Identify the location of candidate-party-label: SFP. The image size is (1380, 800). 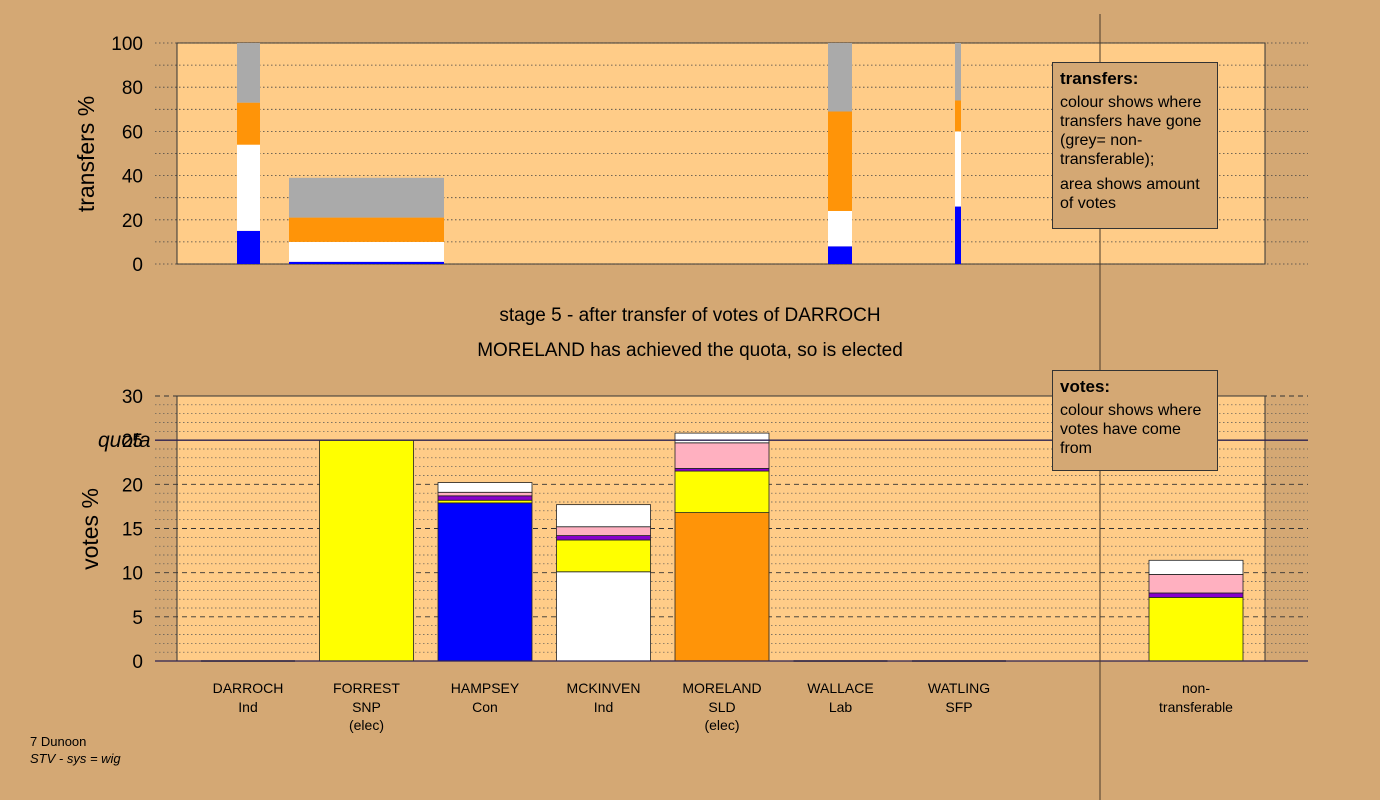
(958, 707).